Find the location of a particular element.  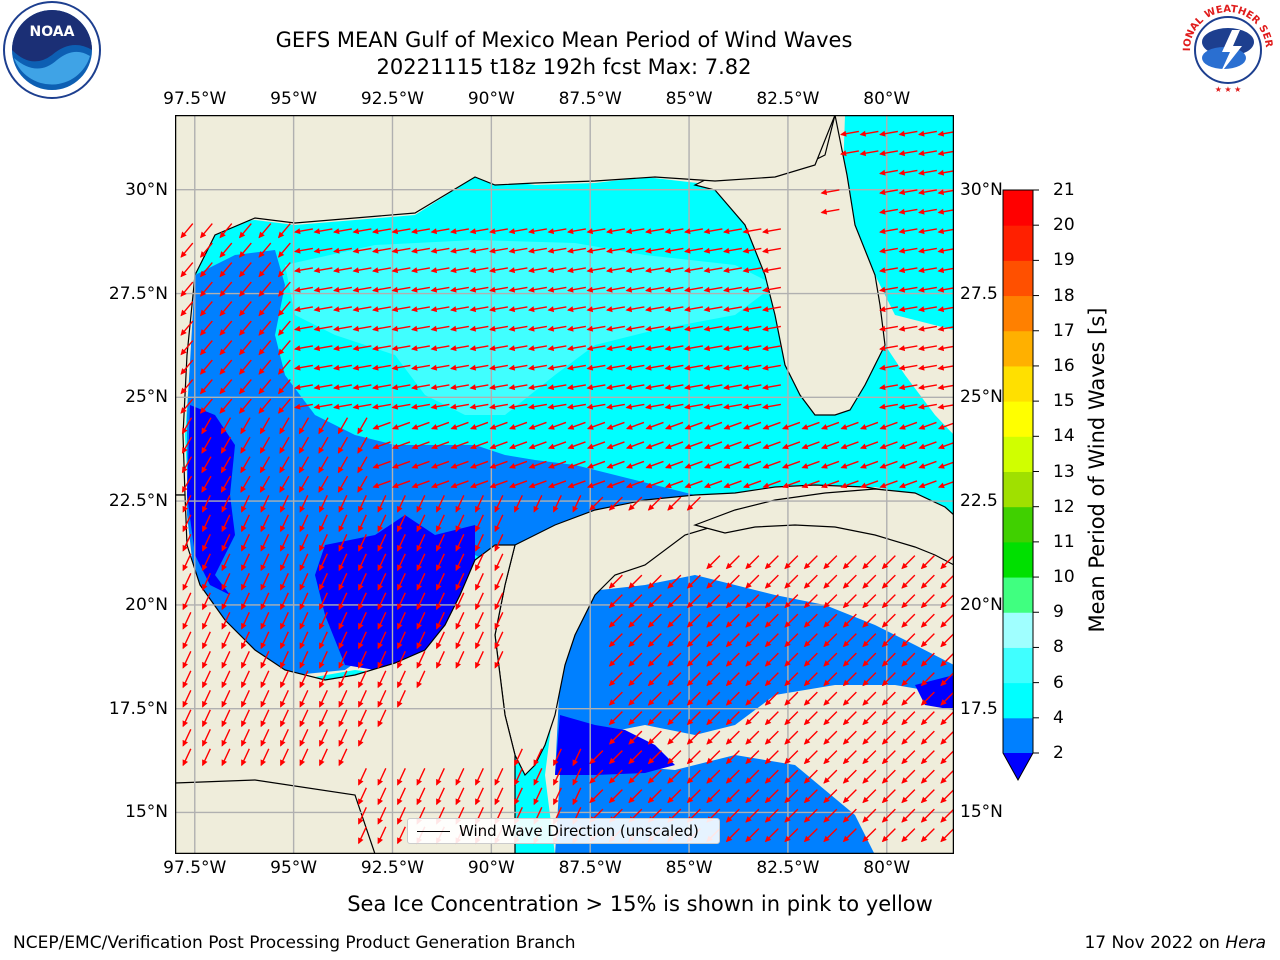

map-subtitle: 20221115 t18z 192h fcst Max: 7.82 is located at coordinates (564, 67).